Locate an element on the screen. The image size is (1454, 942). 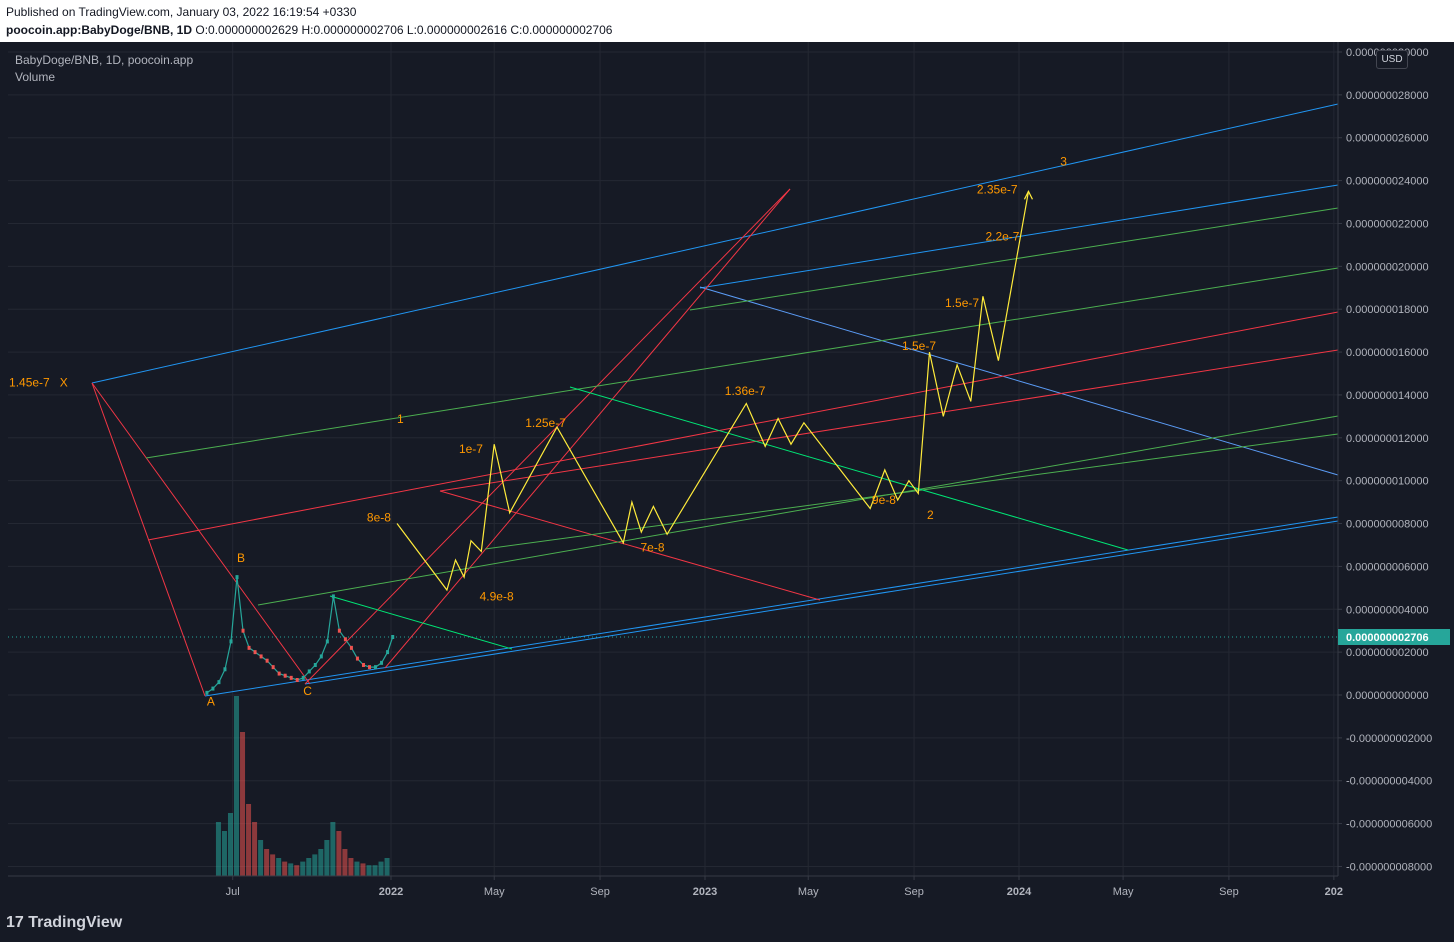
annotation-label: 1.5e-7 is located at coordinates (962, 303).